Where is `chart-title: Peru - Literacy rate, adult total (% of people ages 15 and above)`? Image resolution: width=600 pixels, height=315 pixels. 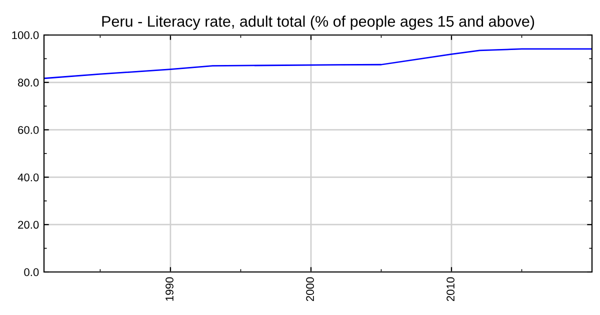 chart-title: Peru - Literacy rate, adult total (% of people ages 15 and above) is located at coordinates (318, 23).